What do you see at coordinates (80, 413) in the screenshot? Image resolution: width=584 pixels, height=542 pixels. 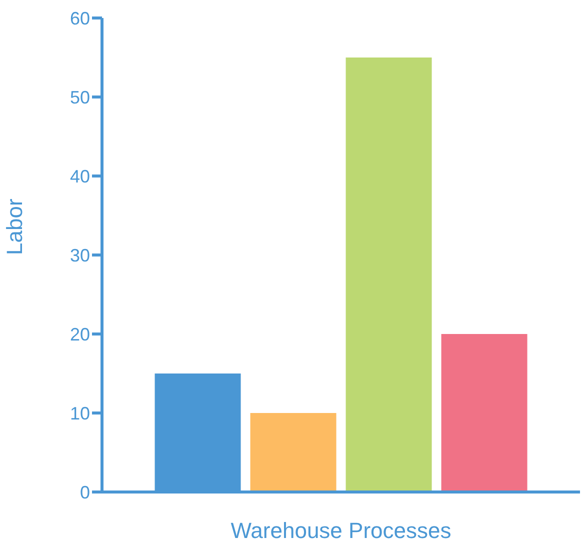 I see `y-tick-label: 10` at bounding box center [80, 413].